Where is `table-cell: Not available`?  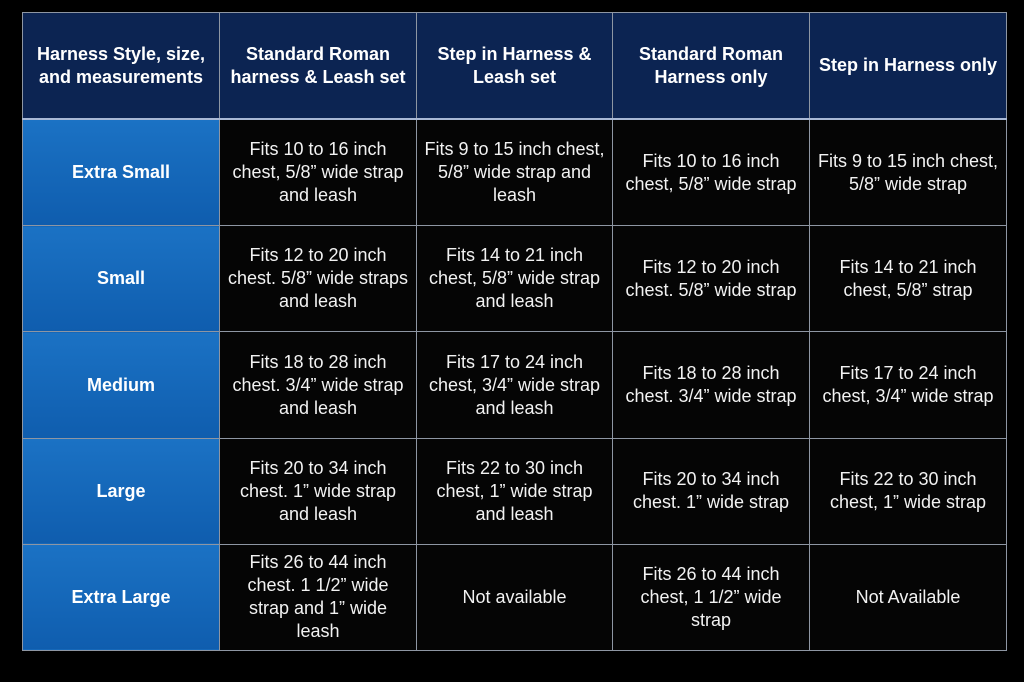
table-cell: Not available is located at coordinates (514, 597).